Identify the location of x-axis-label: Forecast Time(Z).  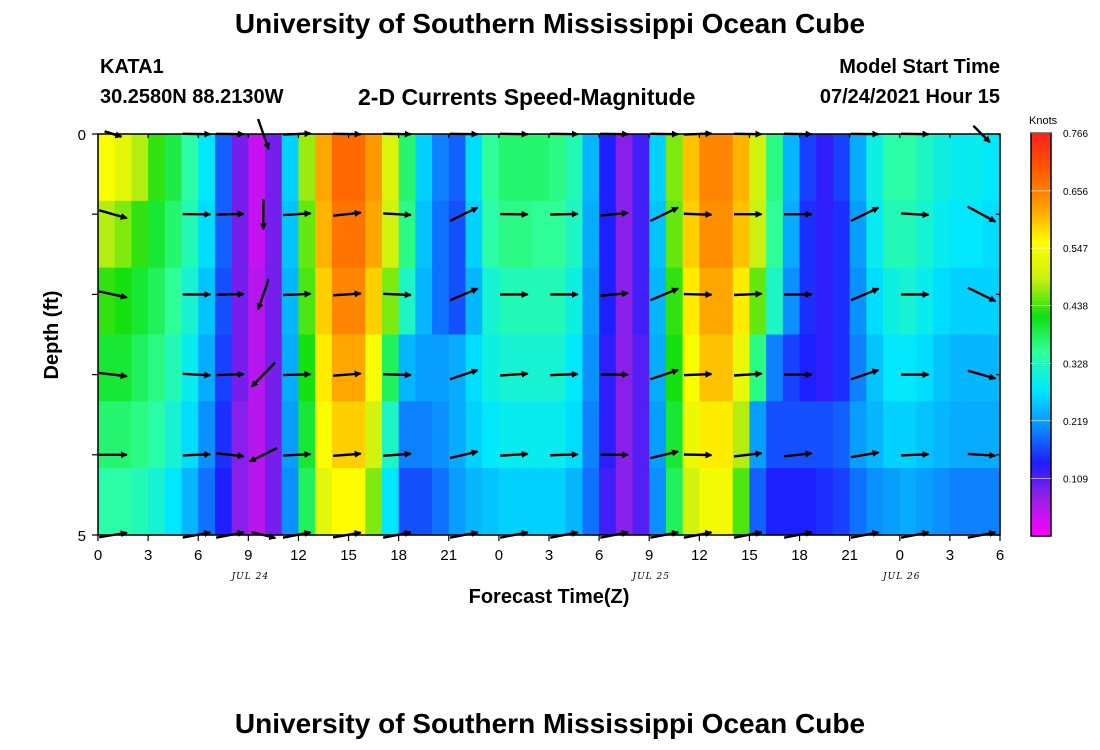
(549, 597).